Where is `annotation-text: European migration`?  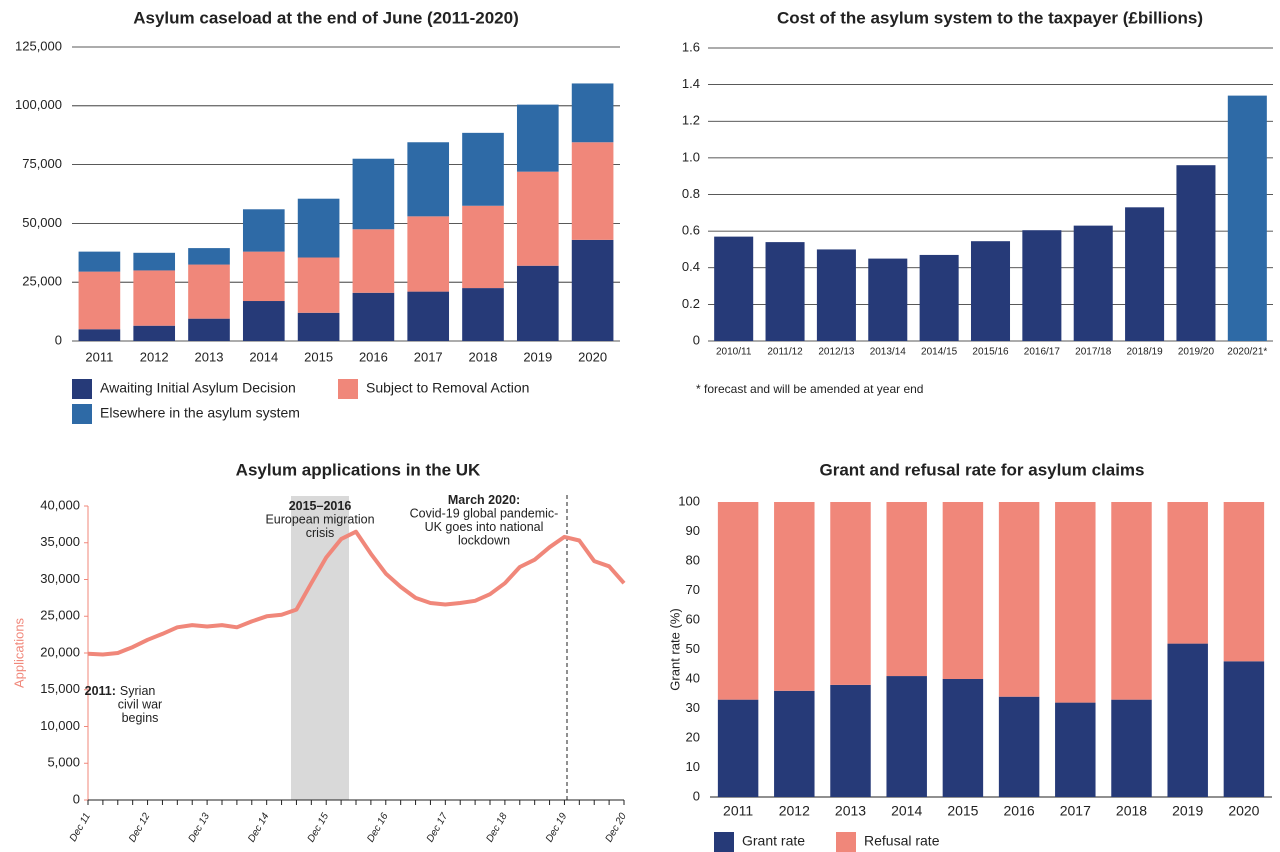 annotation-text: European migration is located at coordinates (319, 520).